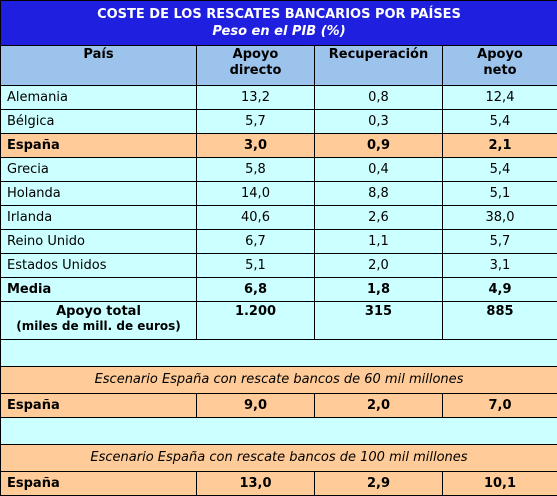 The image size is (557, 496). What do you see at coordinates (256, 266) in the screenshot?
I see `cell-directo: 5,1` at bounding box center [256, 266].